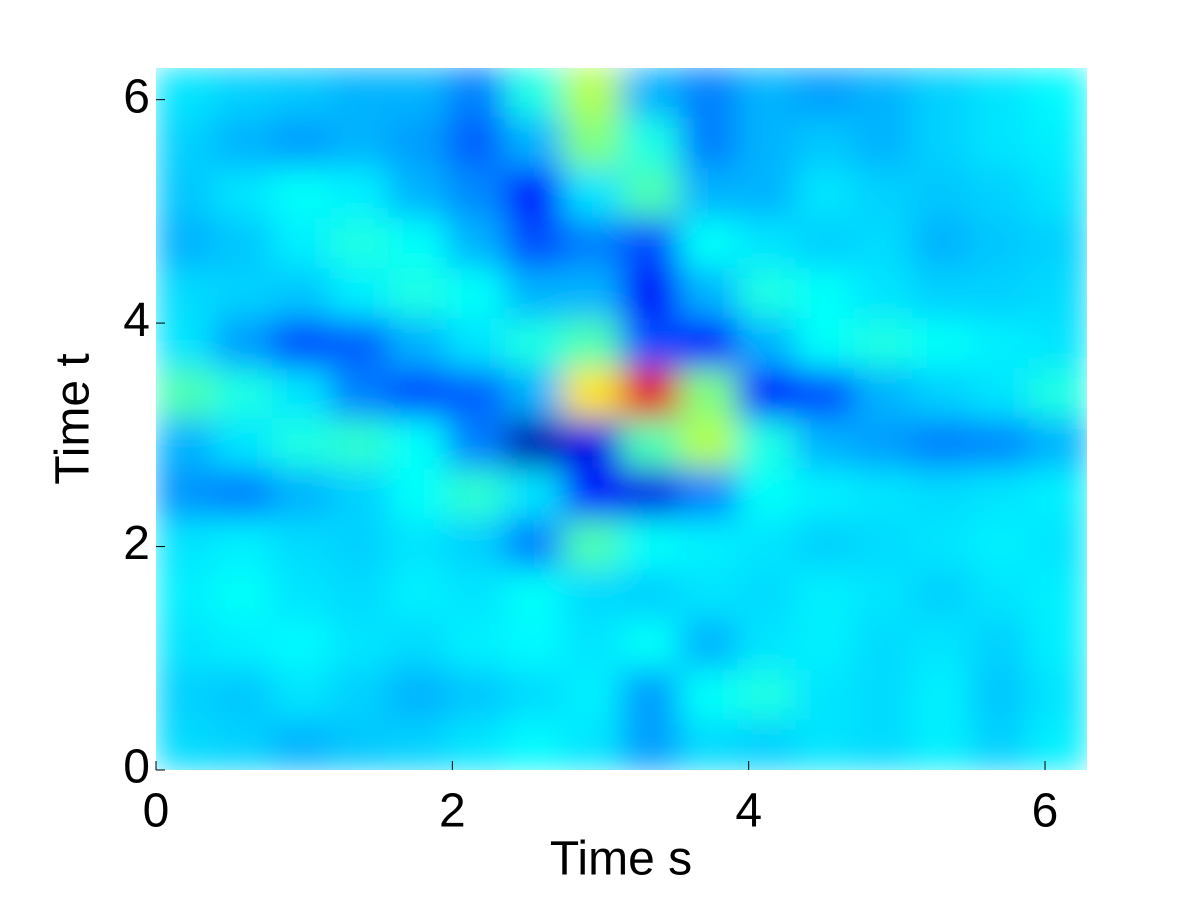 This screenshot has height=900, width=1200. Describe the element at coordinates (621, 859) in the screenshot. I see `x-axis-label: Time s` at that location.